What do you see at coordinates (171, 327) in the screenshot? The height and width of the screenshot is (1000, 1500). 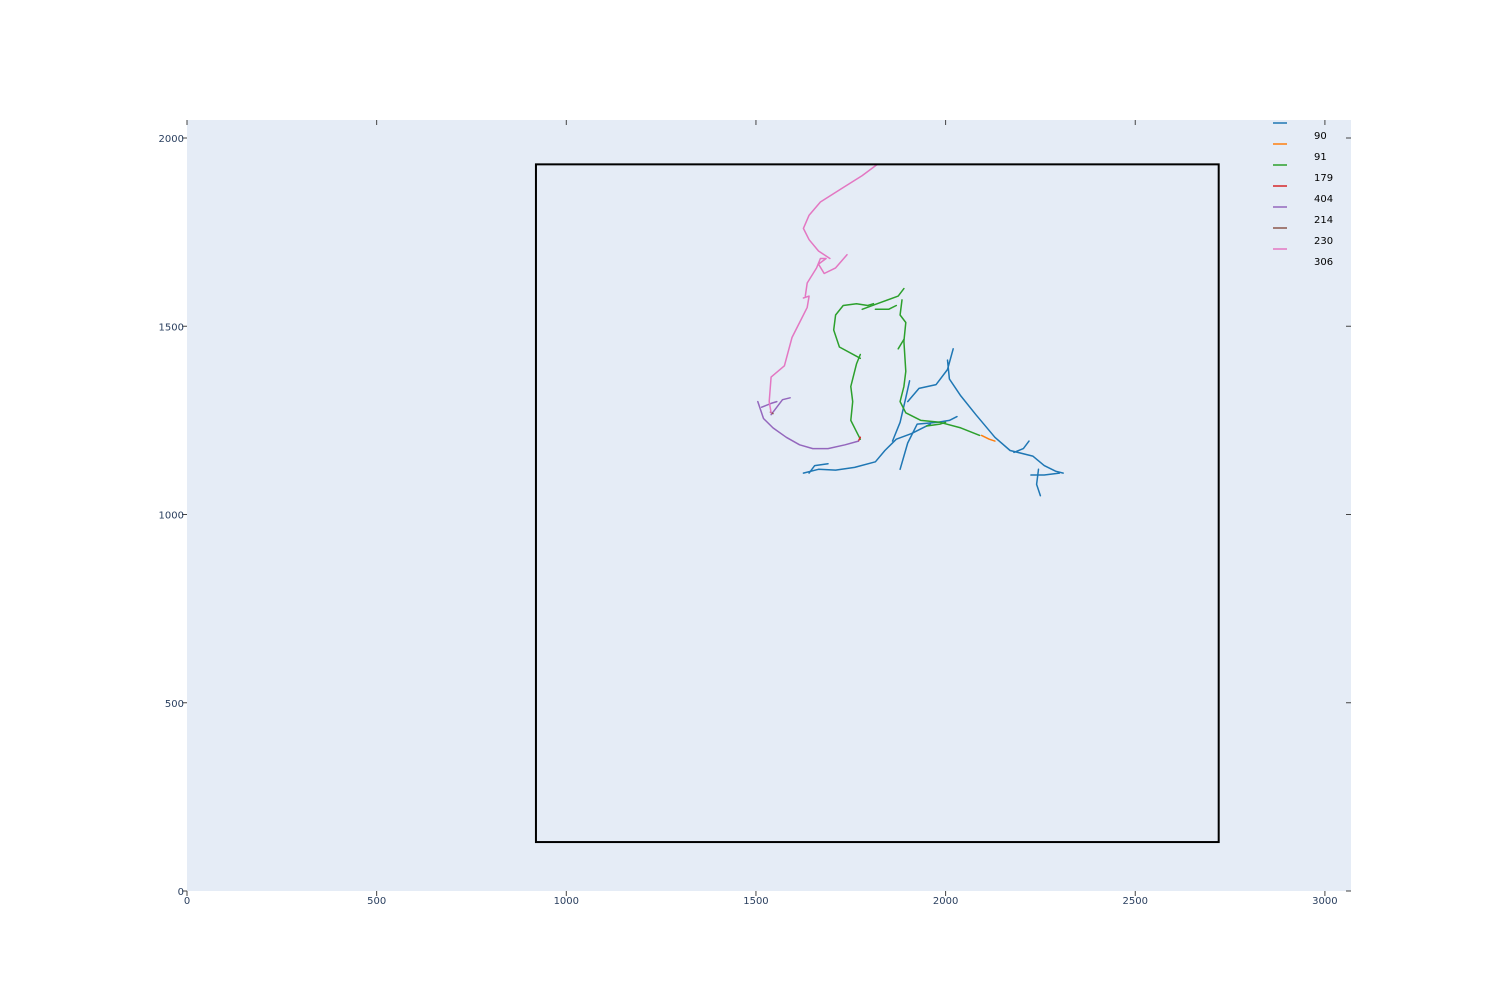 I see `y-tick-label: 1500` at bounding box center [171, 327].